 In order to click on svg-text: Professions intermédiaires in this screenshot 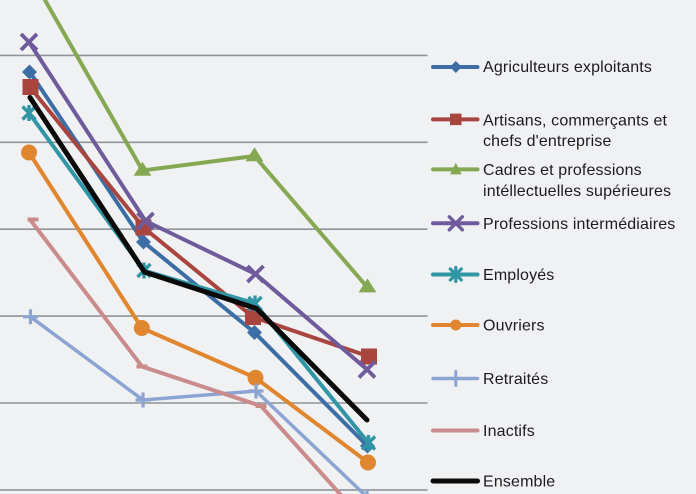, I will do `click(579, 224)`.